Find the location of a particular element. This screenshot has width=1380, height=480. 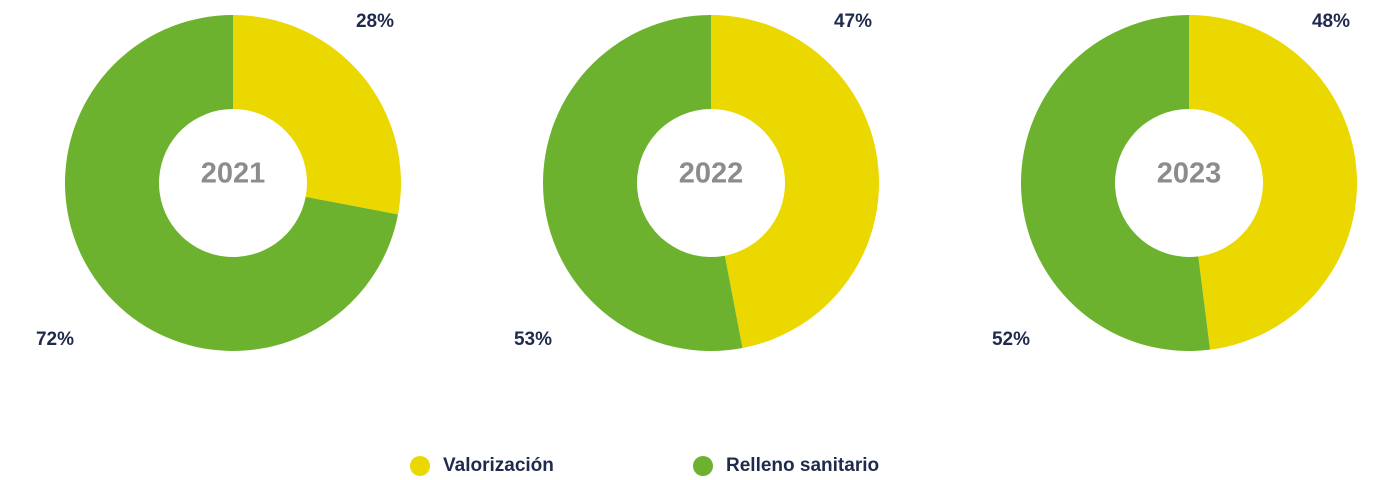

value-label: 28% is located at coordinates (375, 21).